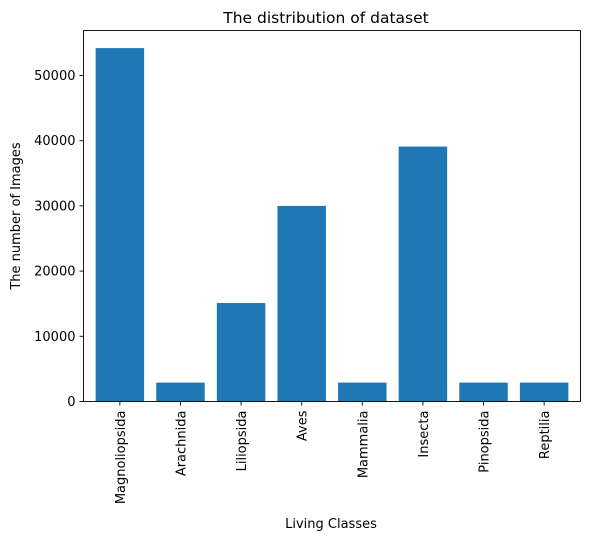 This screenshot has height=541, width=589. Describe the element at coordinates (424, 434) in the screenshot. I see `x-tick-label: Insecta` at that location.